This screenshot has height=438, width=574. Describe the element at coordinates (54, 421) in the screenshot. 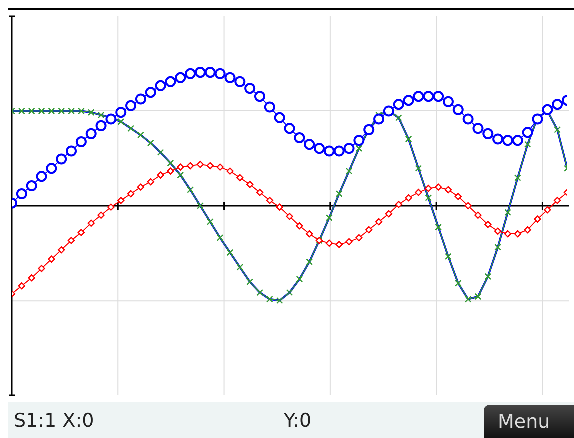

I see `text: S1:1 X:0` at that location.